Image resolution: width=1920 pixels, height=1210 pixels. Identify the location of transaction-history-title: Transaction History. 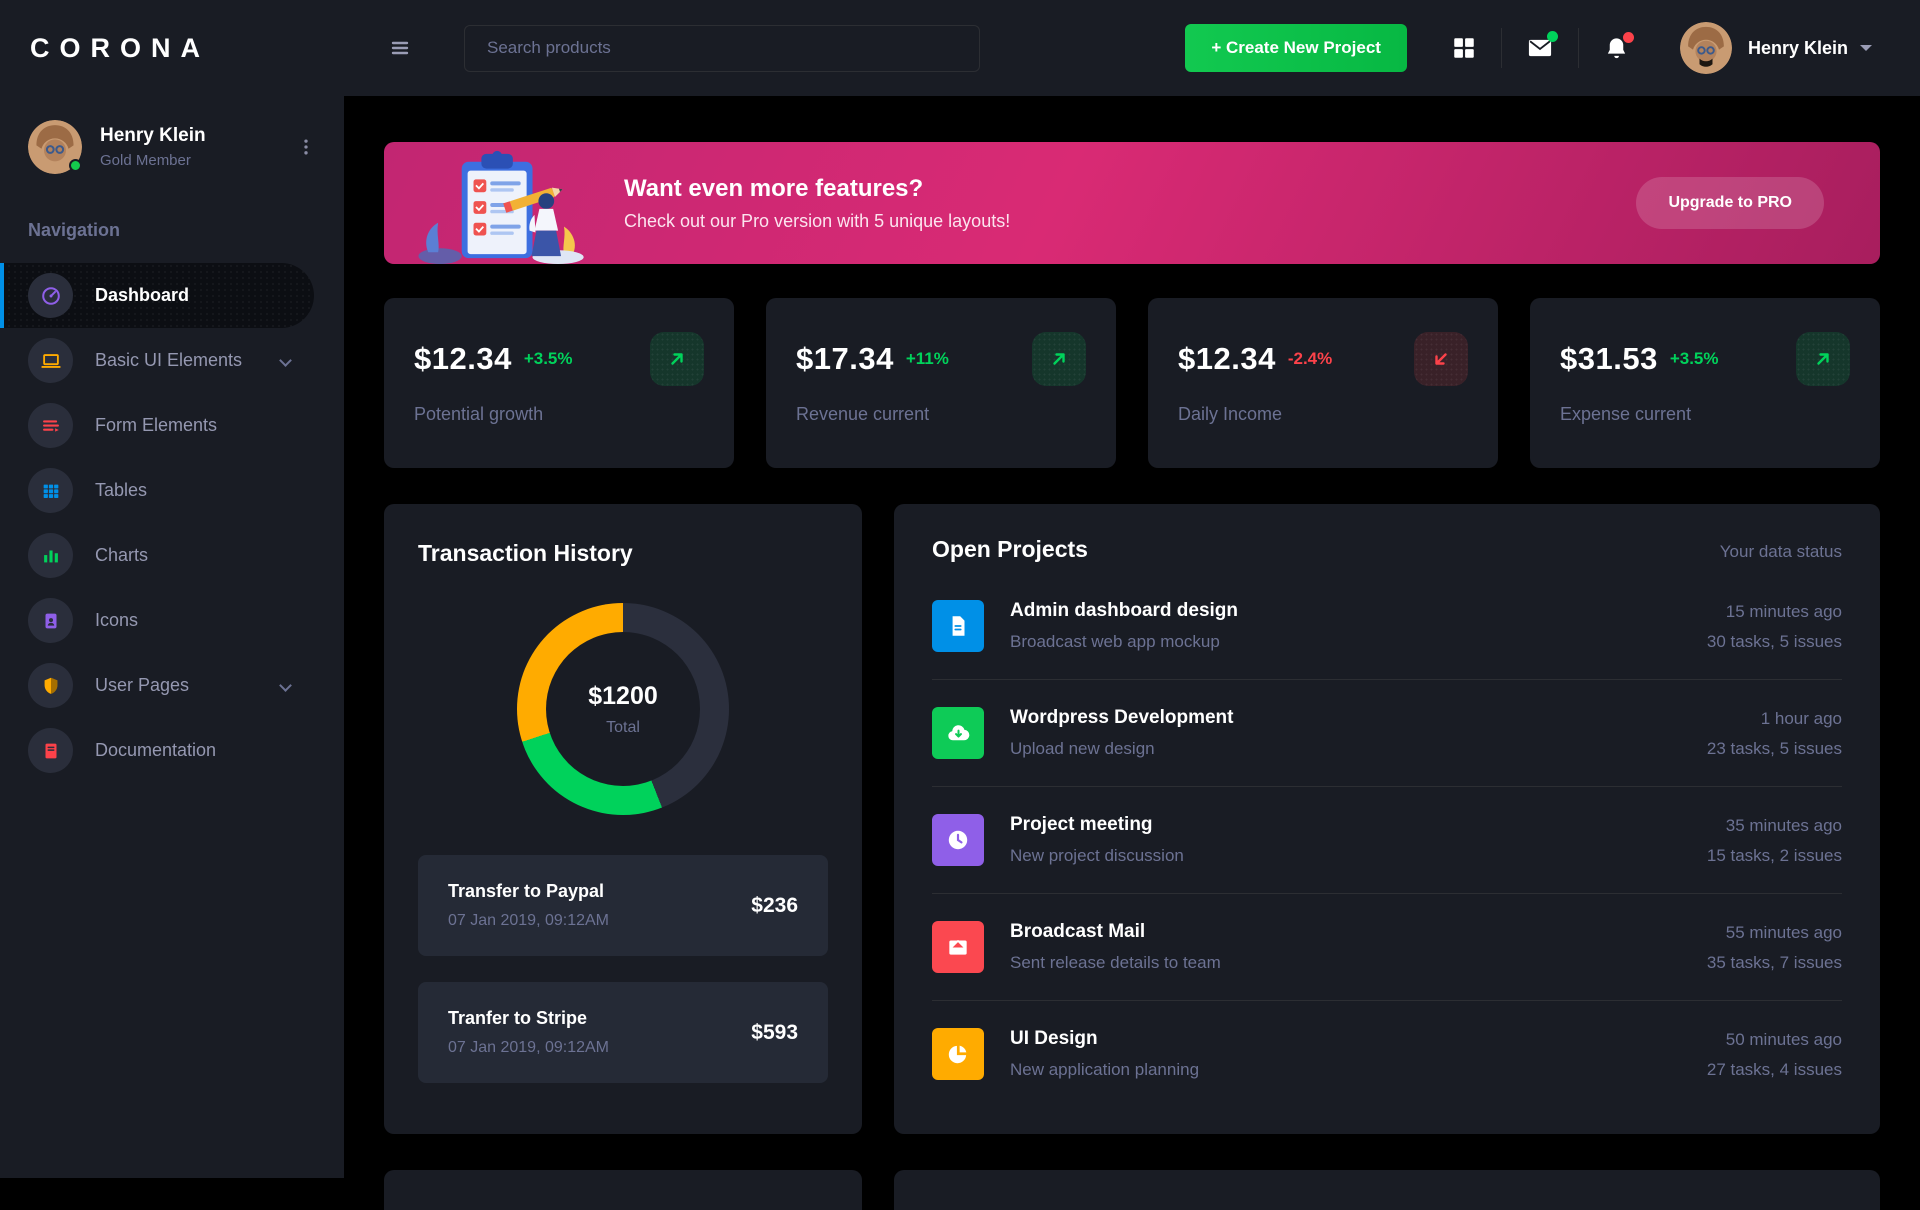
(525, 553).